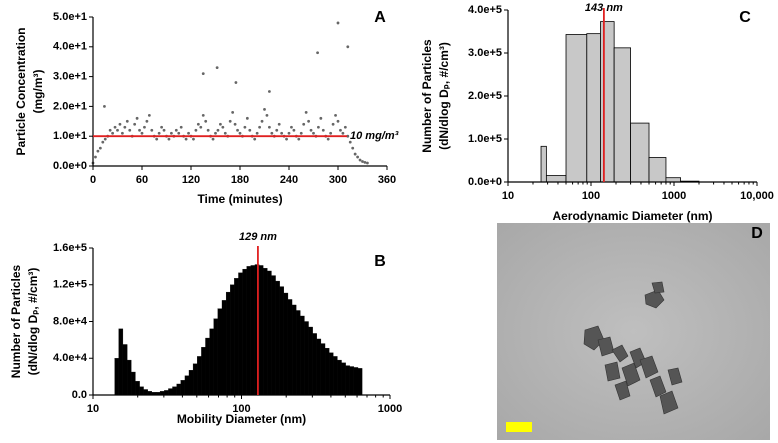 The image size is (778, 443). What do you see at coordinates (21, 91) in the screenshot?
I see `y-axis-title: Particle Concentration` at bounding box center [21, 91].